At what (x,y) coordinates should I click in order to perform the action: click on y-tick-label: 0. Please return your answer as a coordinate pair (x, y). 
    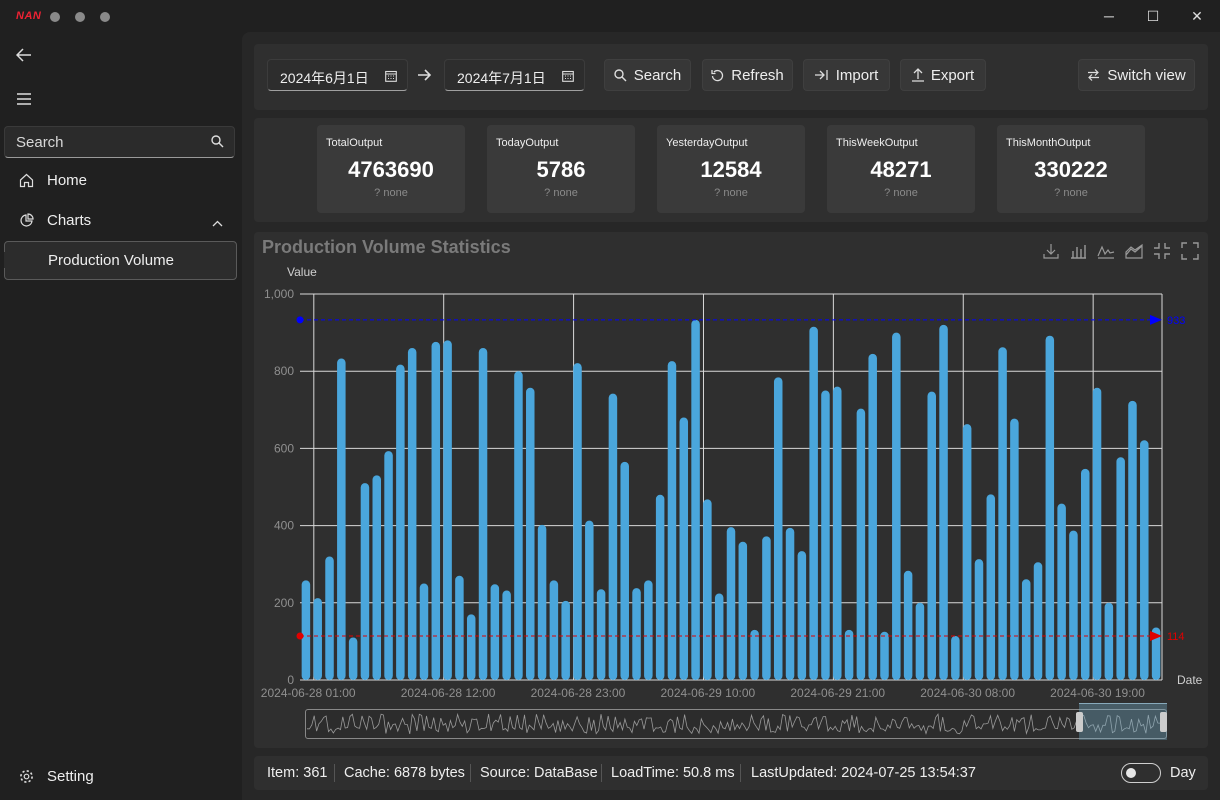
    Looking at the image, I should click on (290, 680).